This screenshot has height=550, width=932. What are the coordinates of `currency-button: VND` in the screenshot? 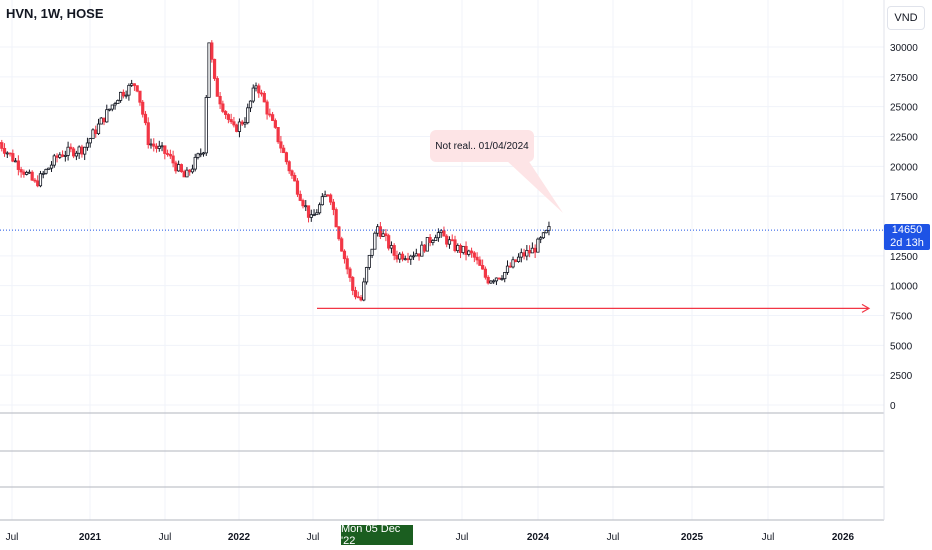 It's located at (906, 18).